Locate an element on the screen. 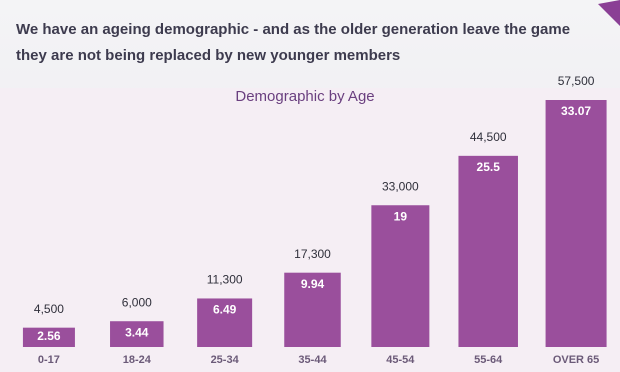  value-label: 44,500 is located at coordinates (488, 137).